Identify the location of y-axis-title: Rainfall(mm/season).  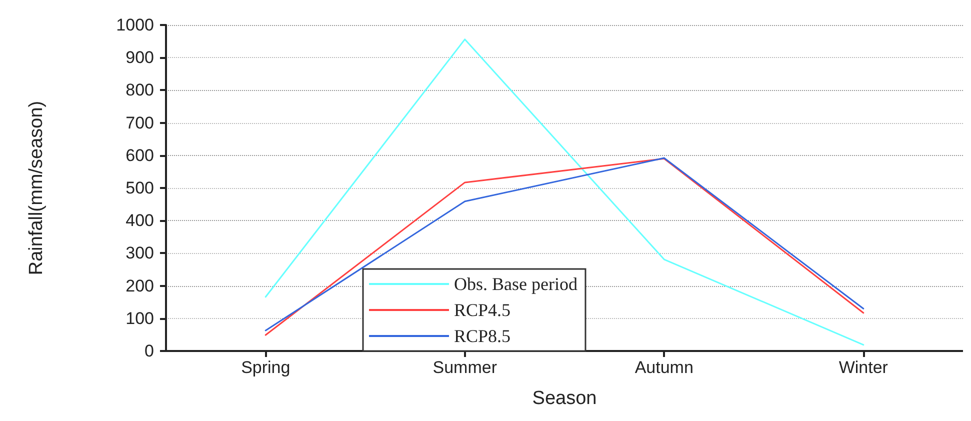
(36, 188).